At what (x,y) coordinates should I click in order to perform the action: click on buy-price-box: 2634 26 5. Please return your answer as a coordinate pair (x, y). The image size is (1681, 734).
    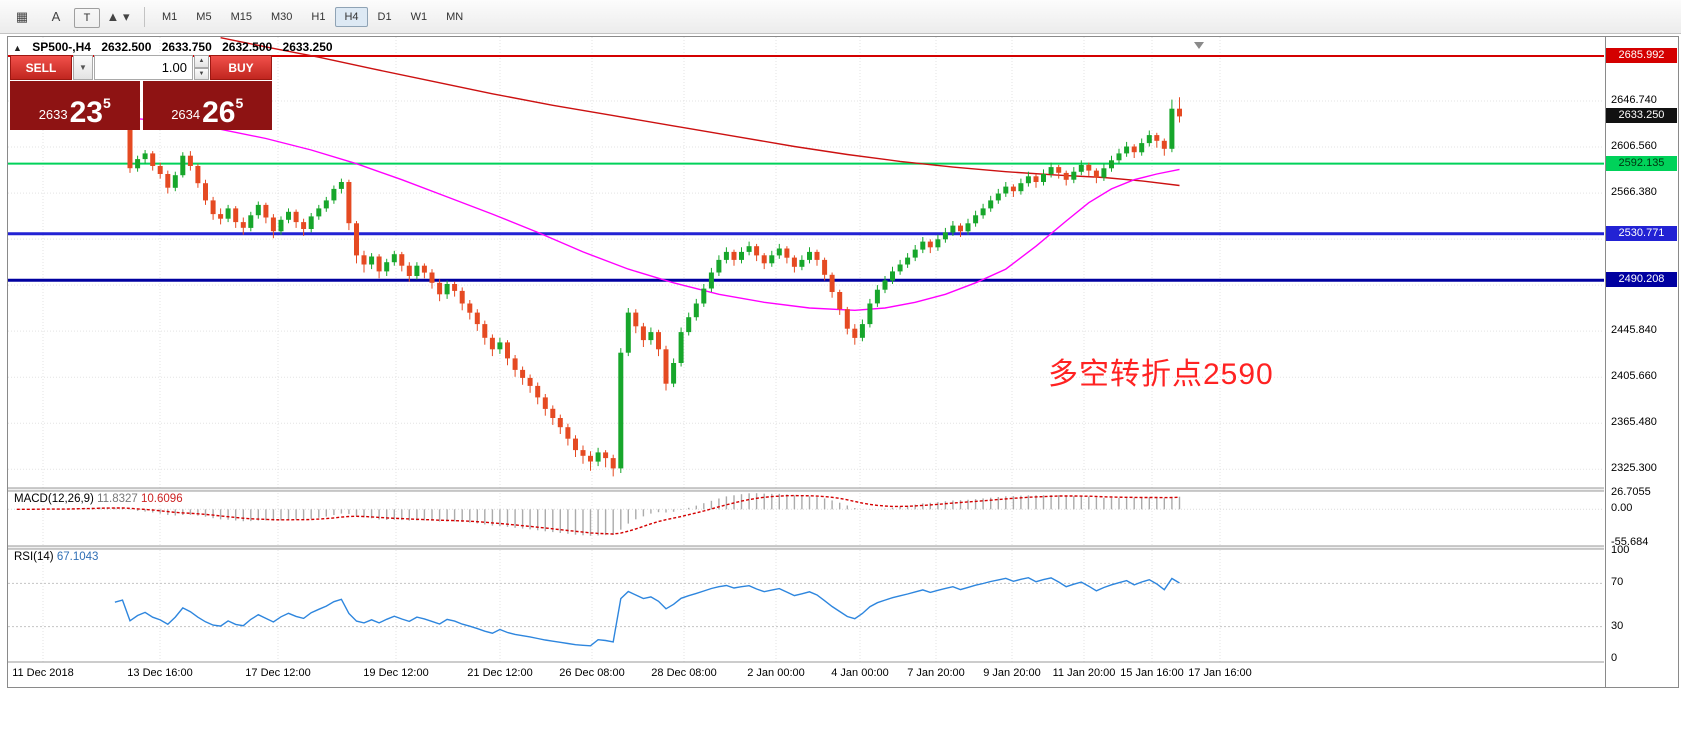
    Looking at the image, I should click on (207, 105).